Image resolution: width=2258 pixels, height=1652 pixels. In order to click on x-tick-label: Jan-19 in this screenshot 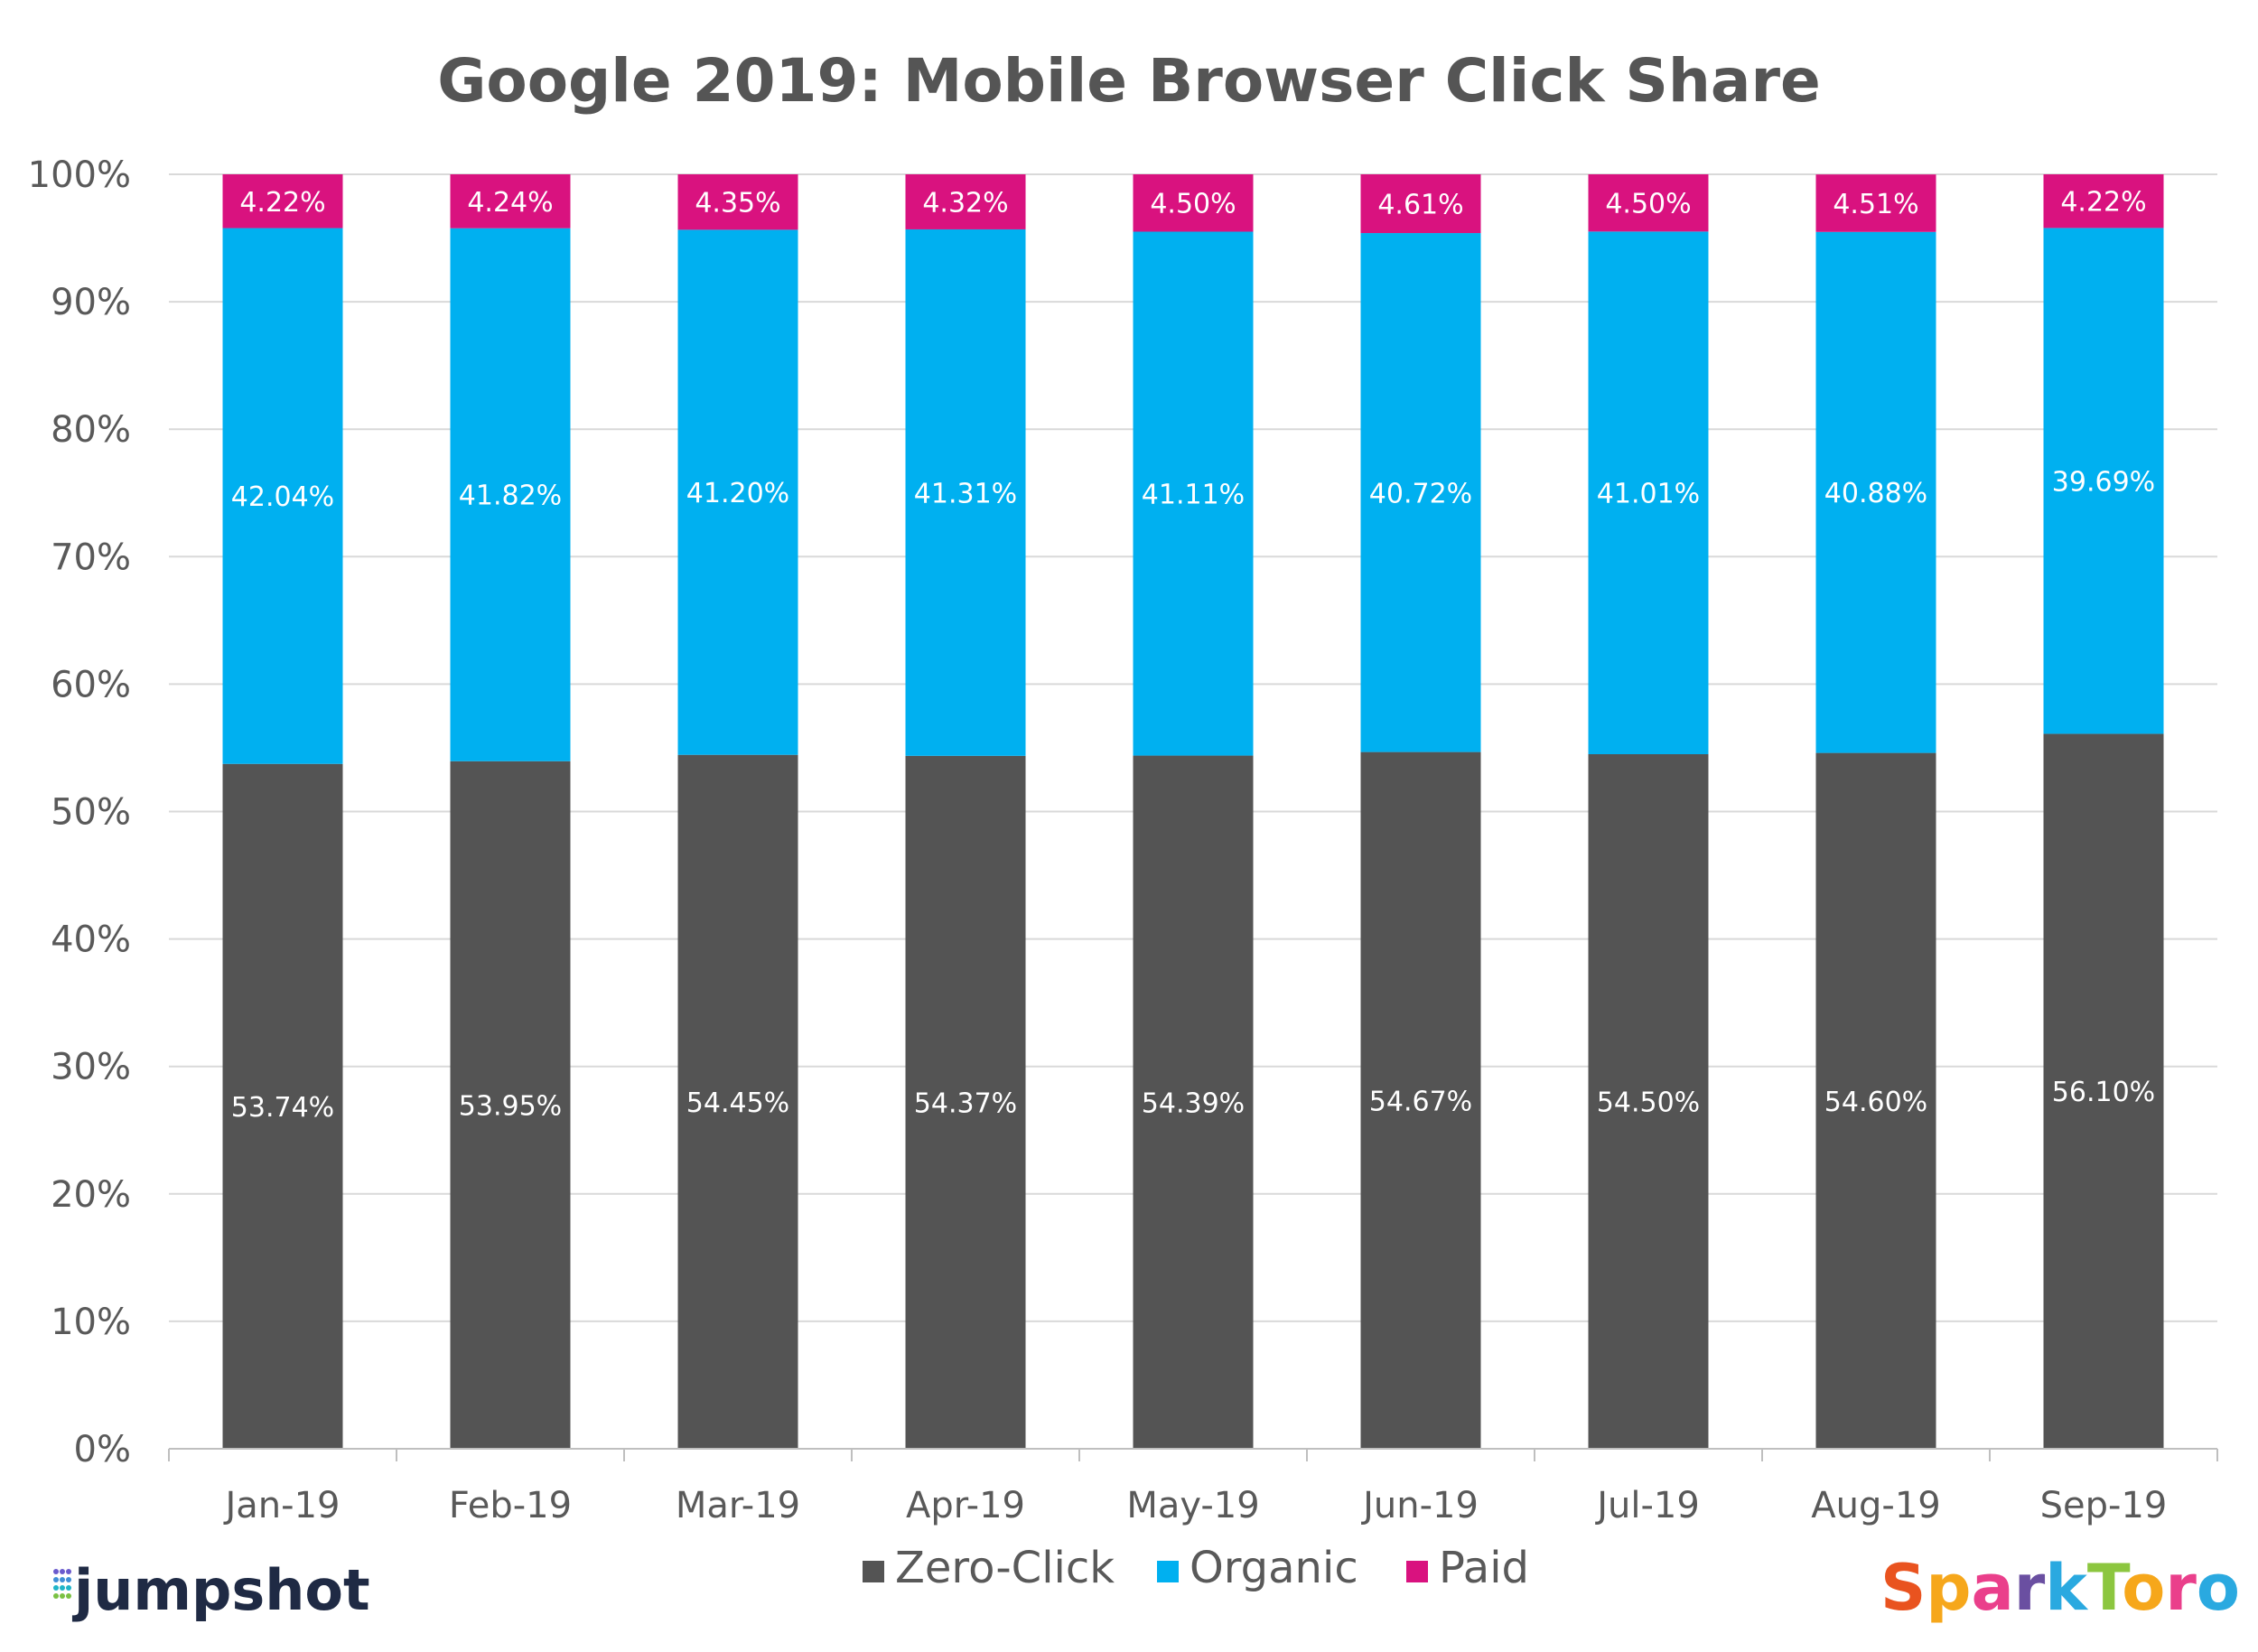, I will do `click(282, 1505)`.